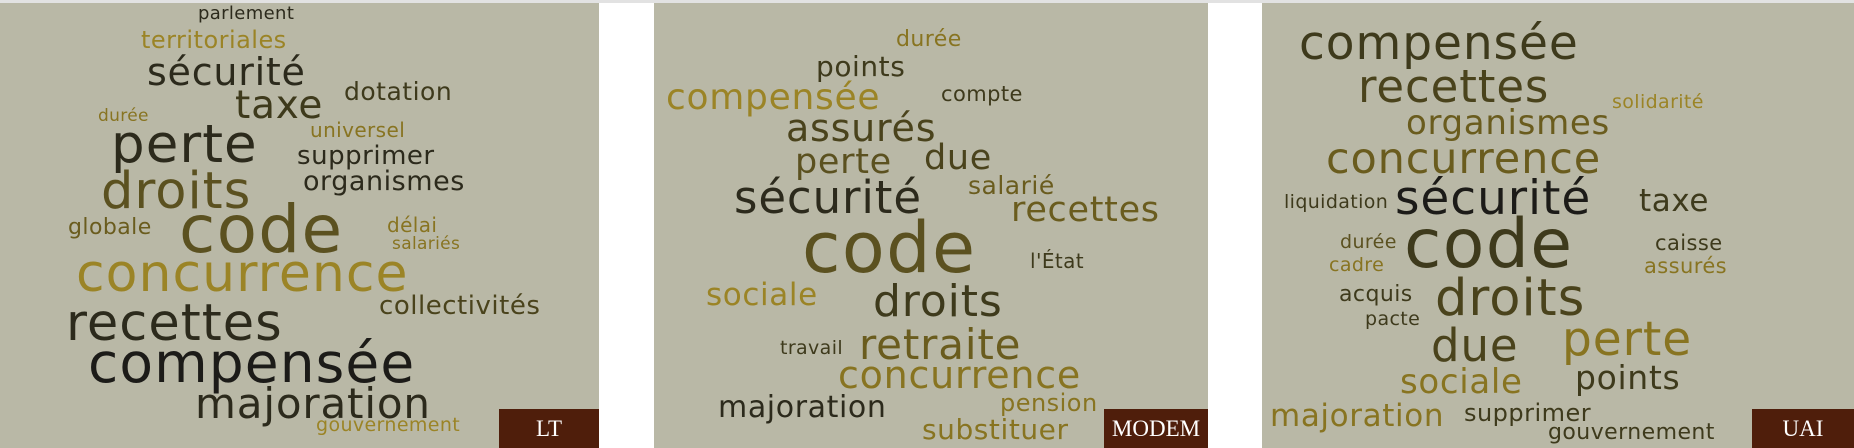  What do you see at coordinates (1689, 243) in the screenshot?
I see `word: caisse` at bounding box center [1689, 243].